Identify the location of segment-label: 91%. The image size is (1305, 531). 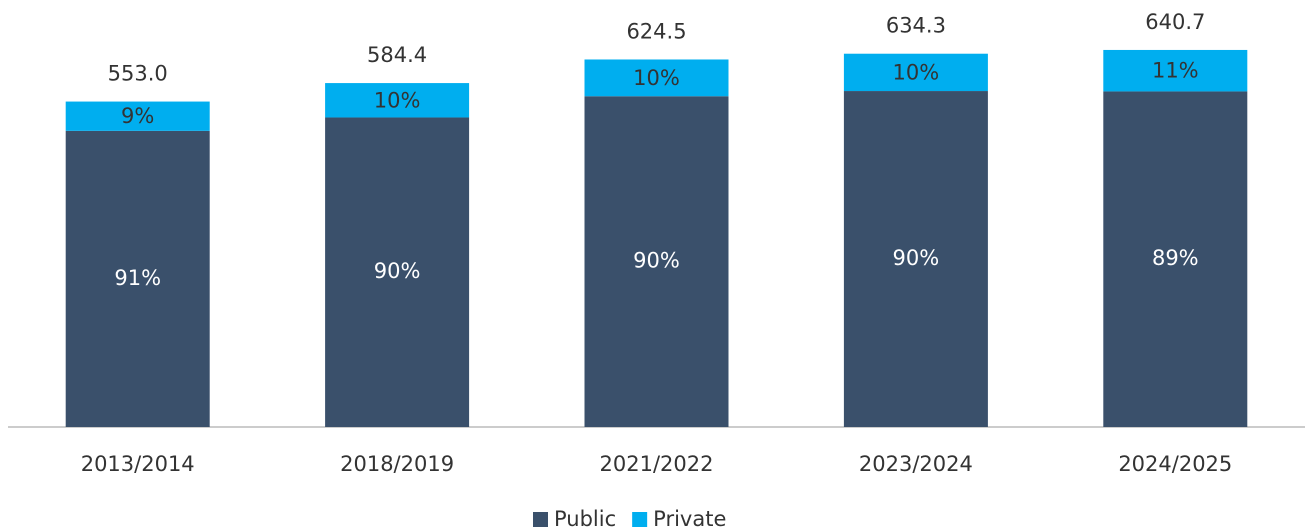
(137, 278).